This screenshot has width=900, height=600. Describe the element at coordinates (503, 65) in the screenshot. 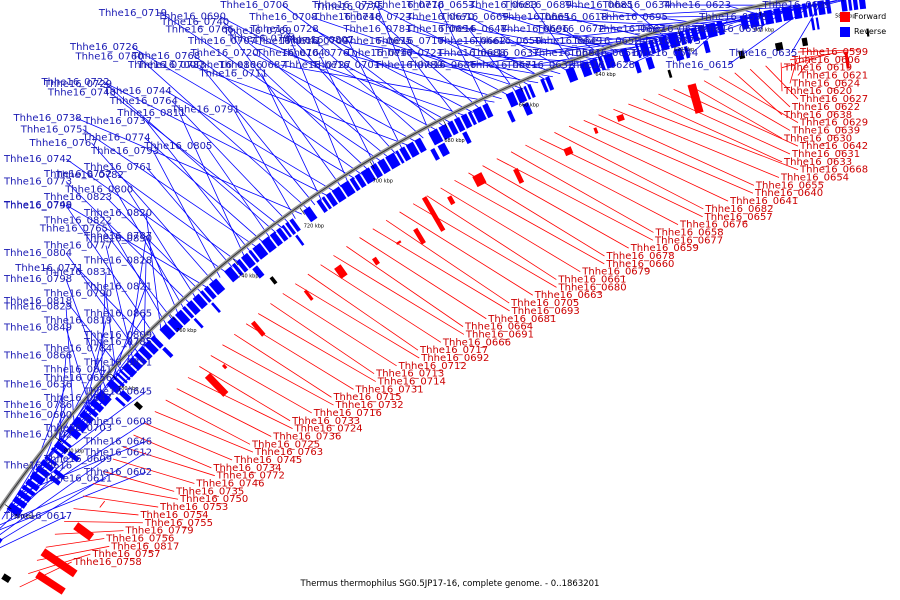

I see `reverse-gene-label: Thhe16_0671` at that location.